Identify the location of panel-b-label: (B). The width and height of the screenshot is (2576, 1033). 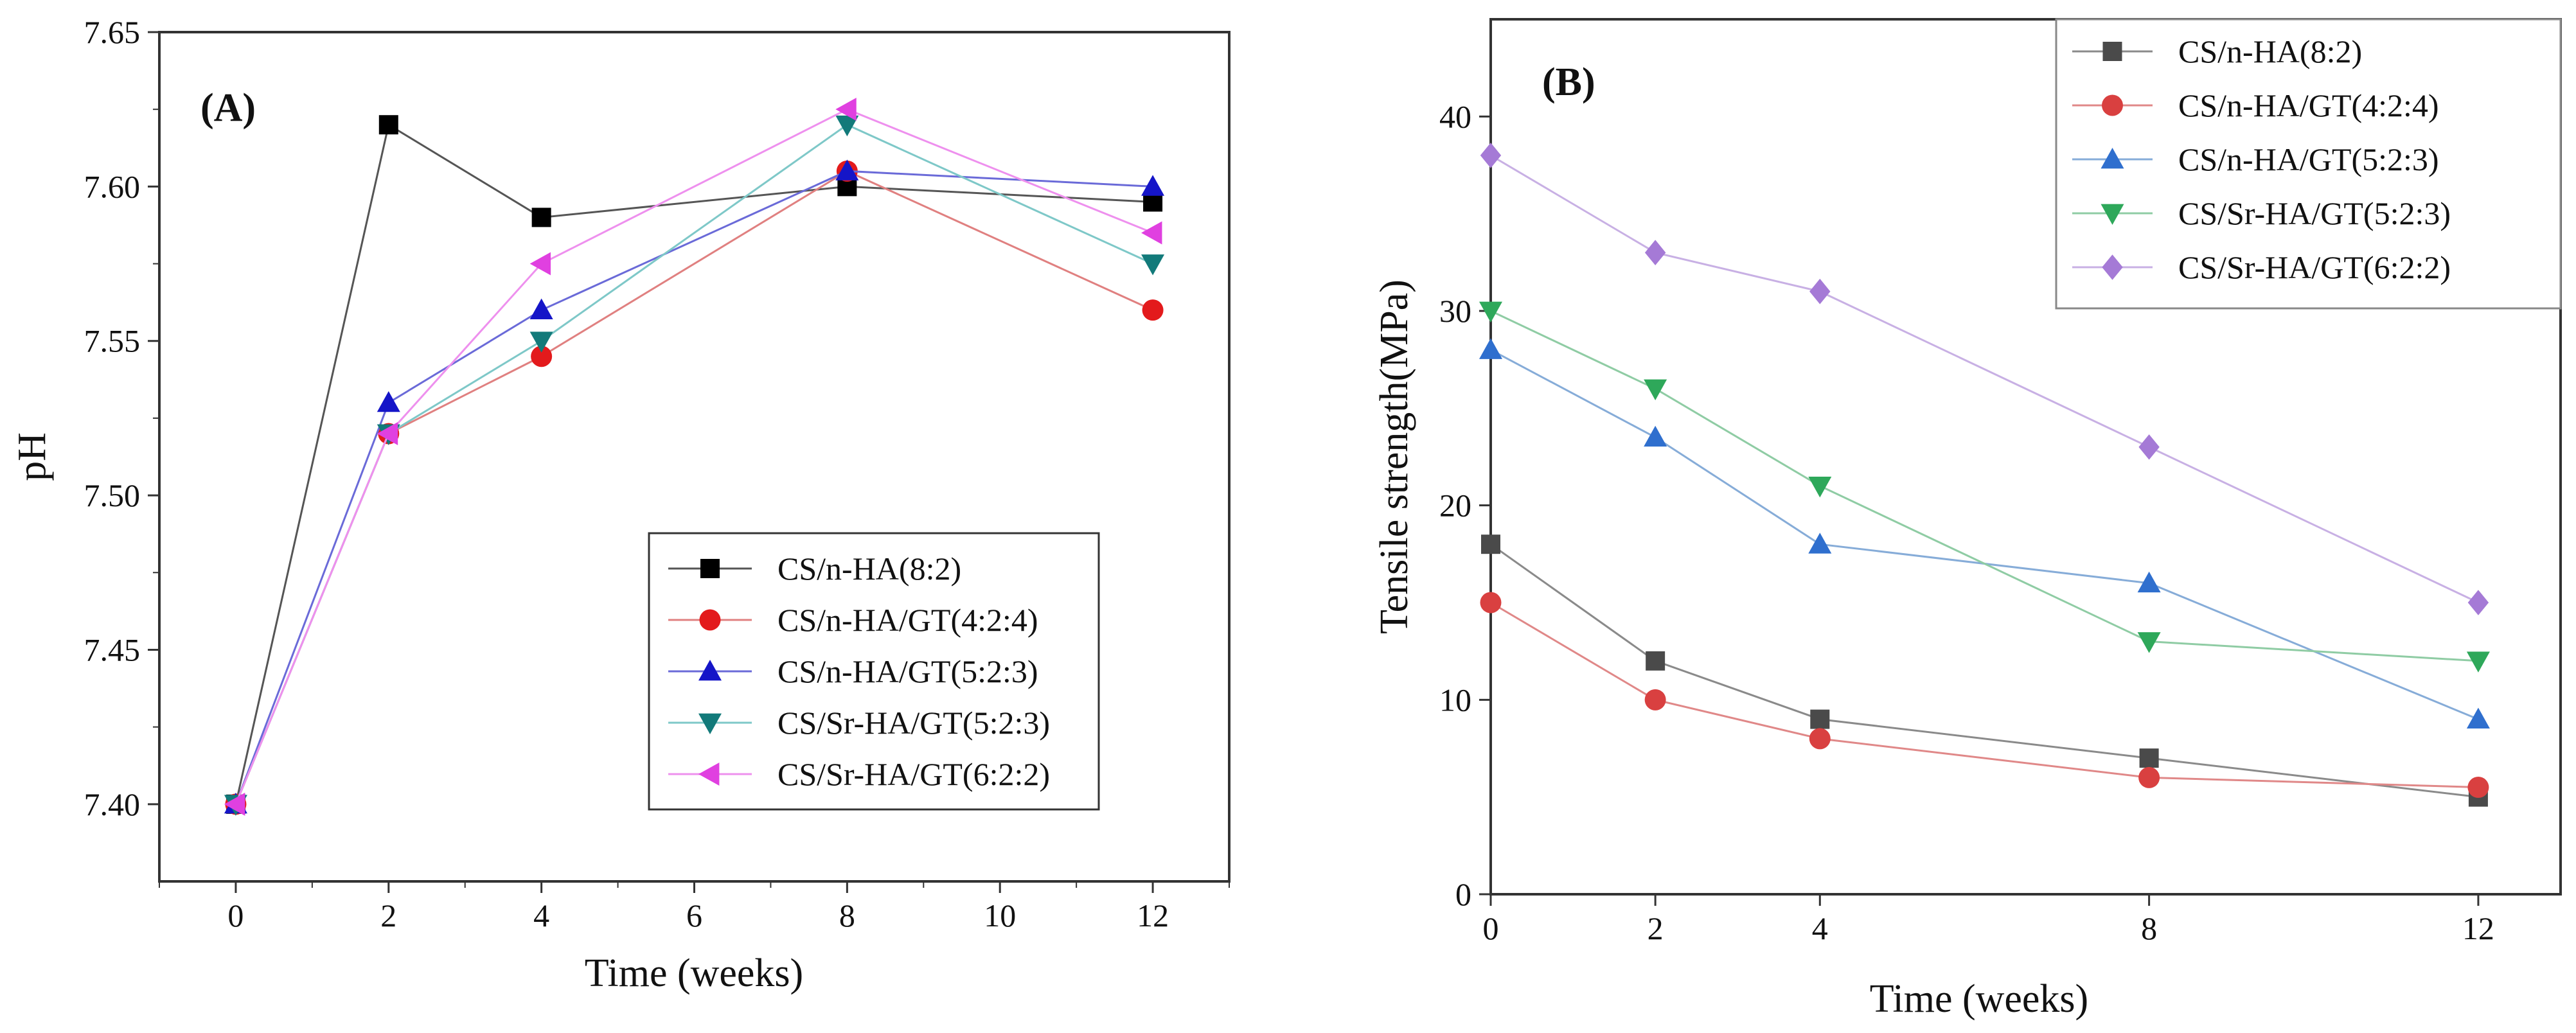
(1569, 82).